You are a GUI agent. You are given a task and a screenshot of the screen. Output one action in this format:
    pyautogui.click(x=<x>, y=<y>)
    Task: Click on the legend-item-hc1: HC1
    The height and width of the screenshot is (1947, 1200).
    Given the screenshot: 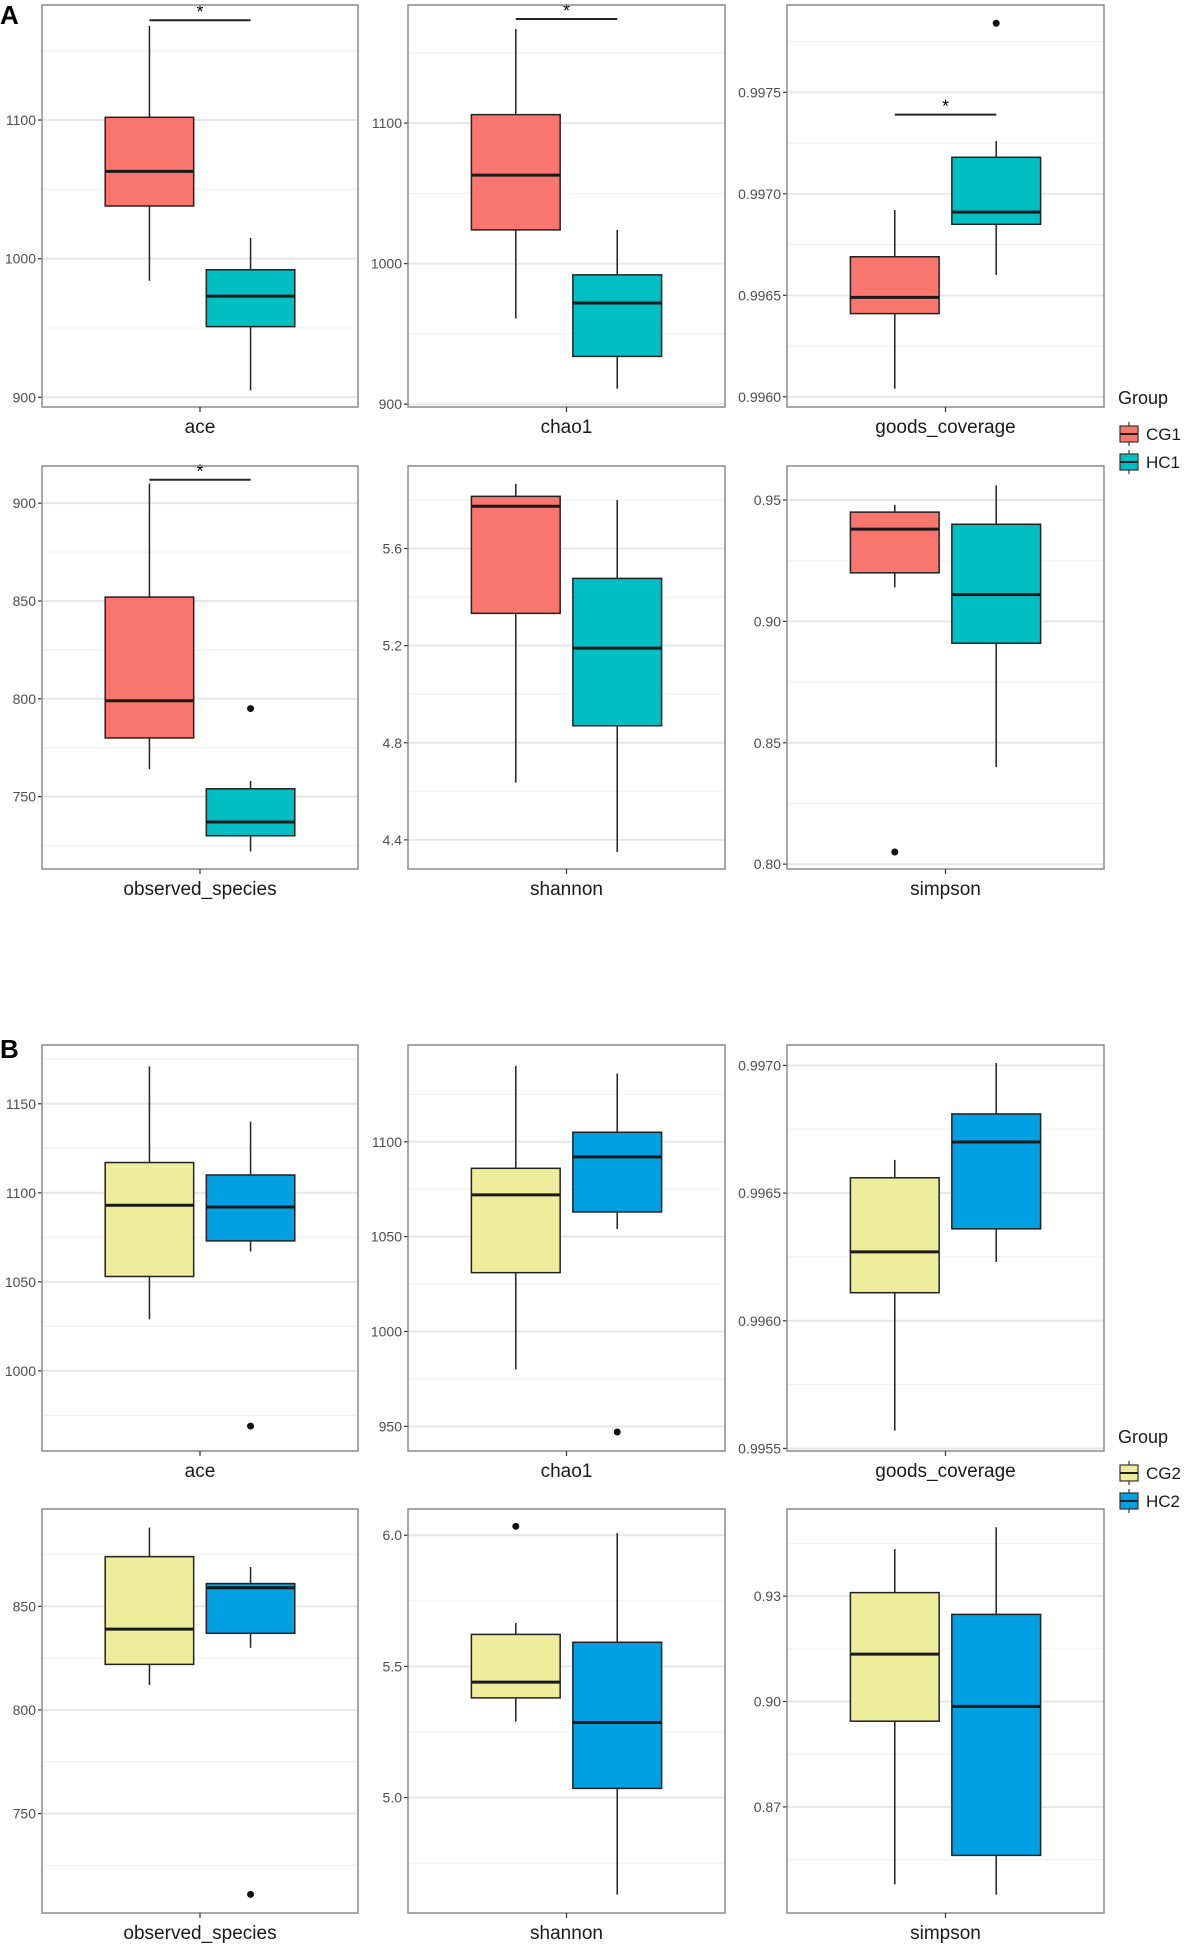 What is the action you would take?
    pyautogui.click(x=1149, y=462)
    